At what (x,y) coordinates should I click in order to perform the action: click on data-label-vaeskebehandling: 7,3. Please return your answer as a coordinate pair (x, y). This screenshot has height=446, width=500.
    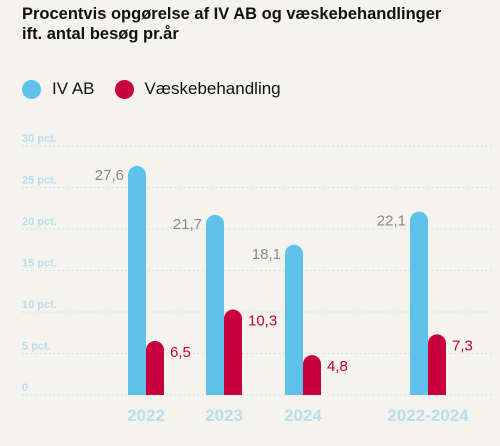
    Looking at the image, I should click on (462, 345).